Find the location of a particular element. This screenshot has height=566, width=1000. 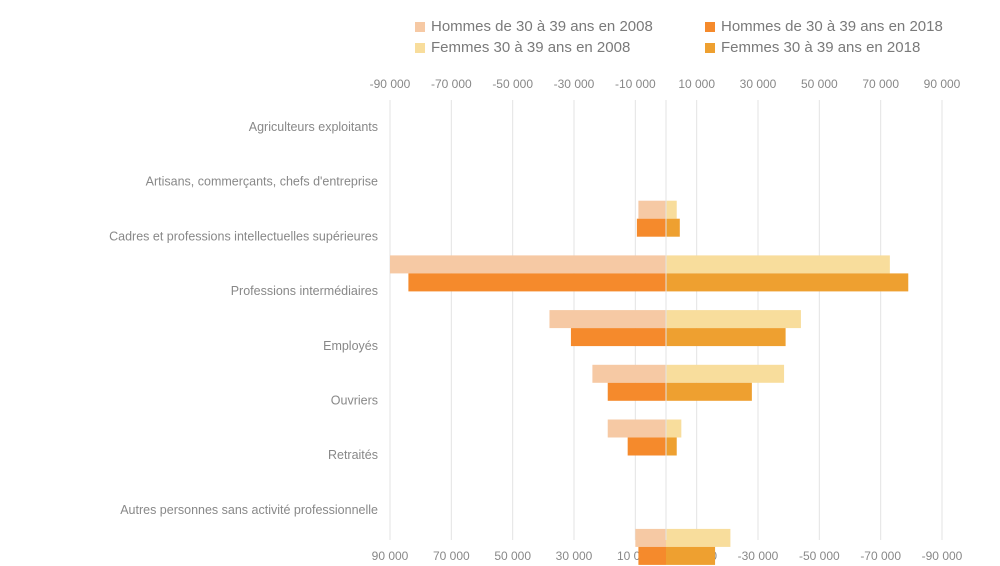

legend-label: Hommes de 30 à 39 ans en 2008 is located at coordinates (542, 26).